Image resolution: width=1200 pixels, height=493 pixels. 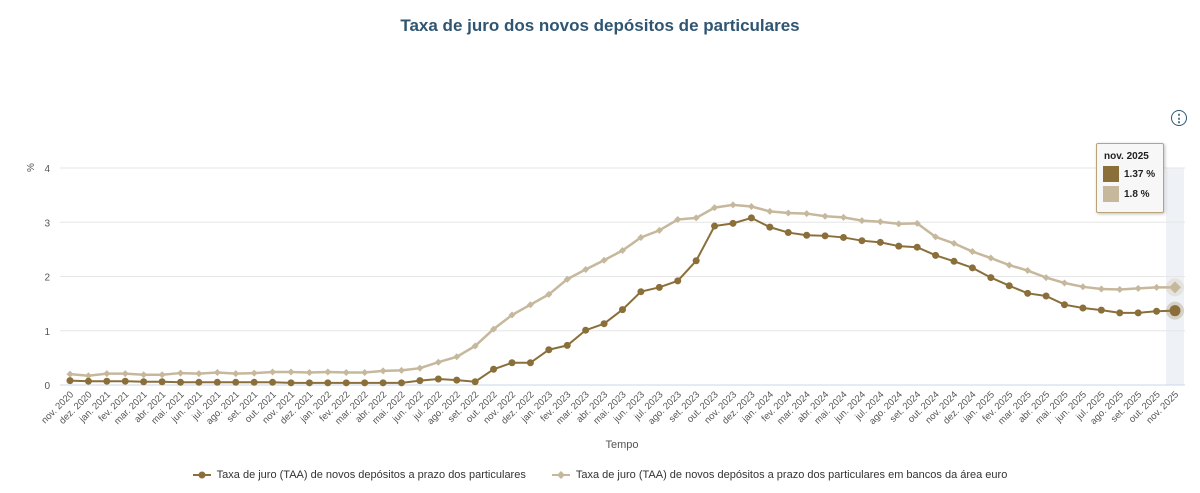 I want to click on vertical-ellipsis-icon: ⋮, so click(x=1179, y=118).